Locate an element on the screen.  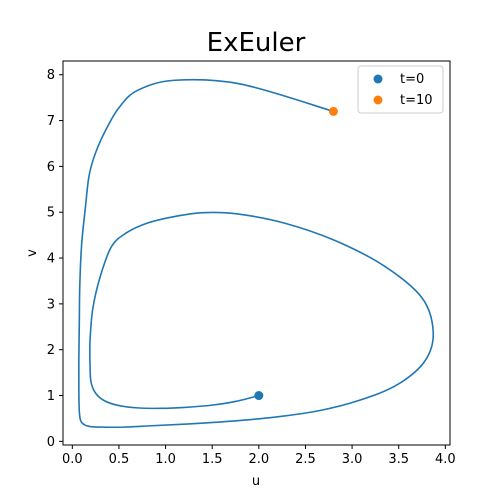
y-tick-label: 7 is located at coordinates (51, 121).